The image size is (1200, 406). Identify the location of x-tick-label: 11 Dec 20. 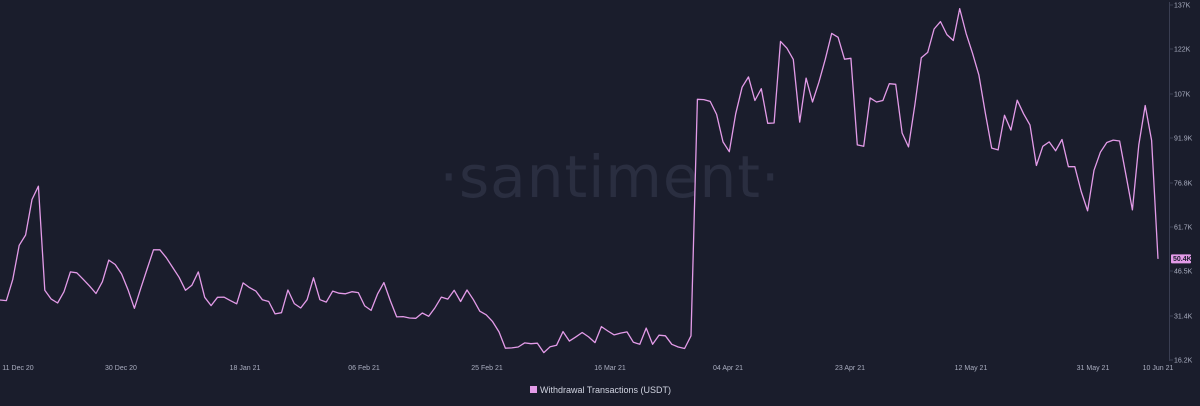
(17, 368).